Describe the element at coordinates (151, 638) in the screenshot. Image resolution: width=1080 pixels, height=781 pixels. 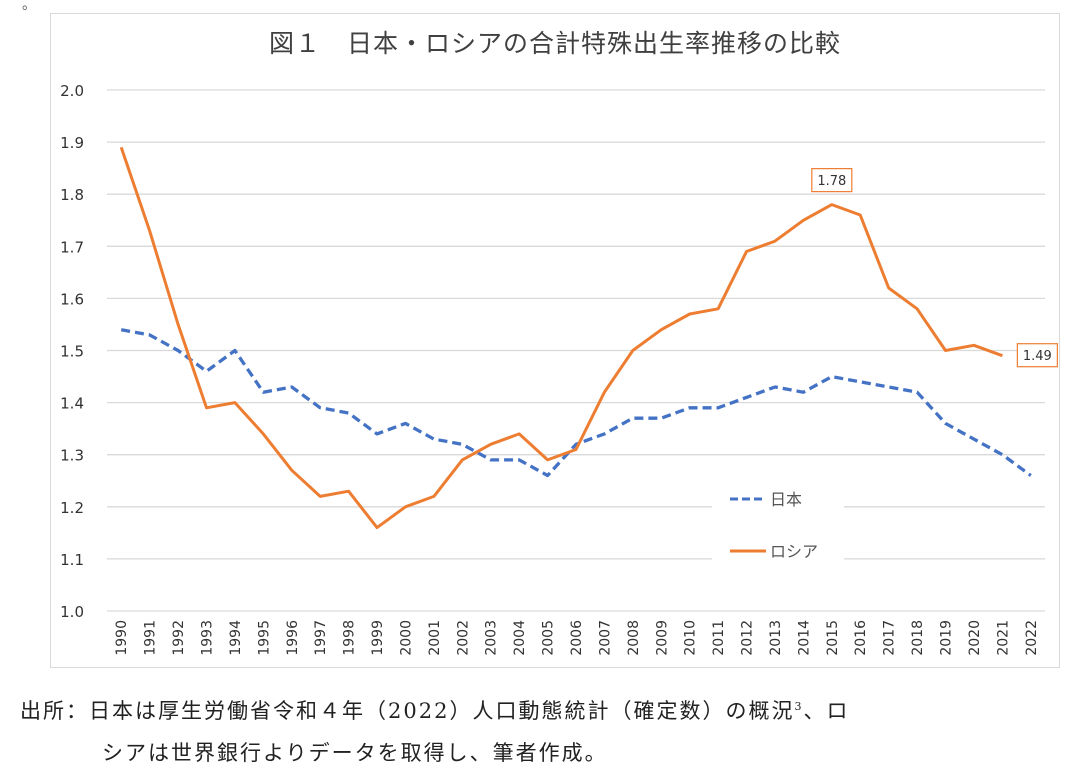
I see `x-tick-label: 1991` at that location.